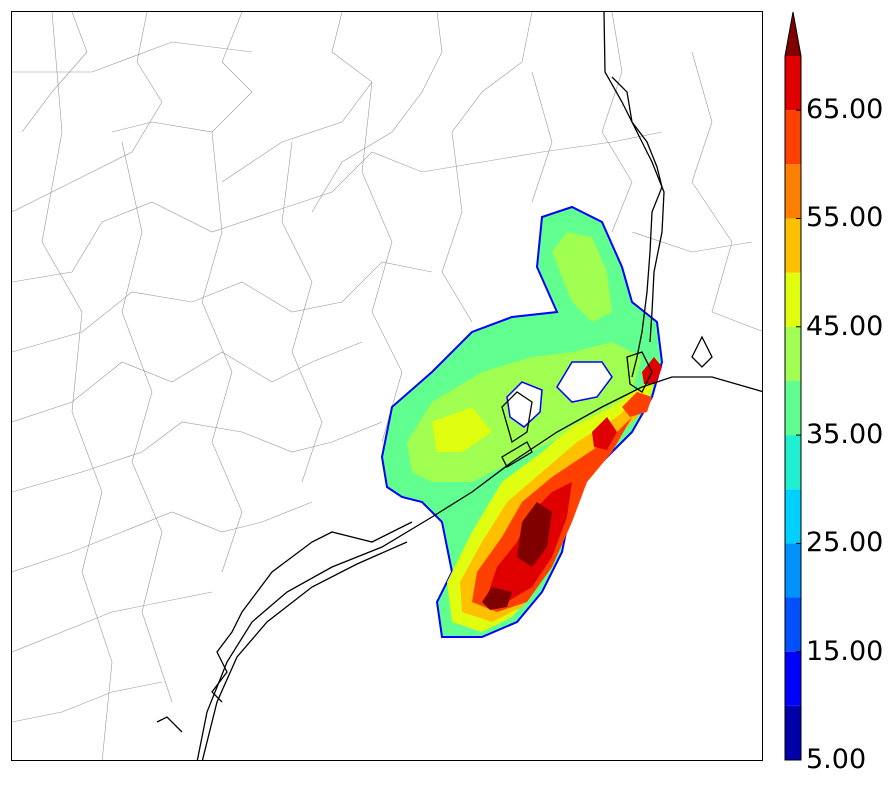  I want to click on colorbar-outline, so click(793, 386).